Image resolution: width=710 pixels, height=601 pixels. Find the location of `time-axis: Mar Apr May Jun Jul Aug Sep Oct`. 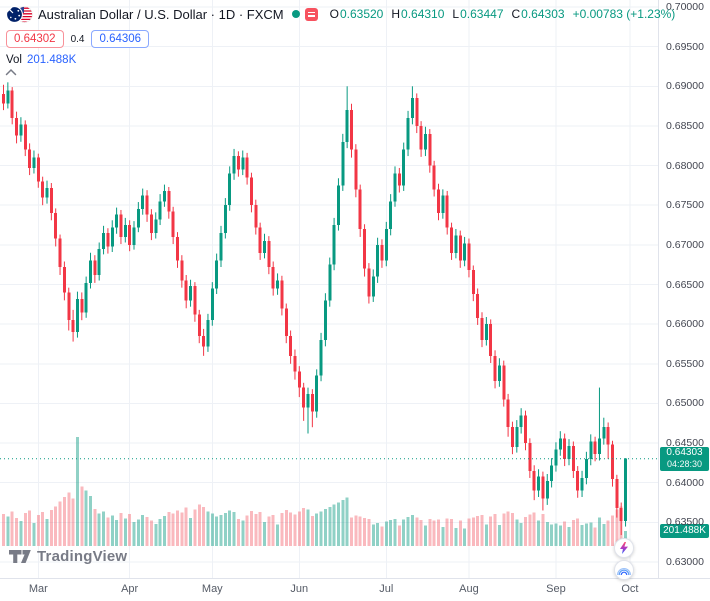

time-axis: Mar Apr May Jun Jul Aug Sep Oct is located at coordinates (355, 589).